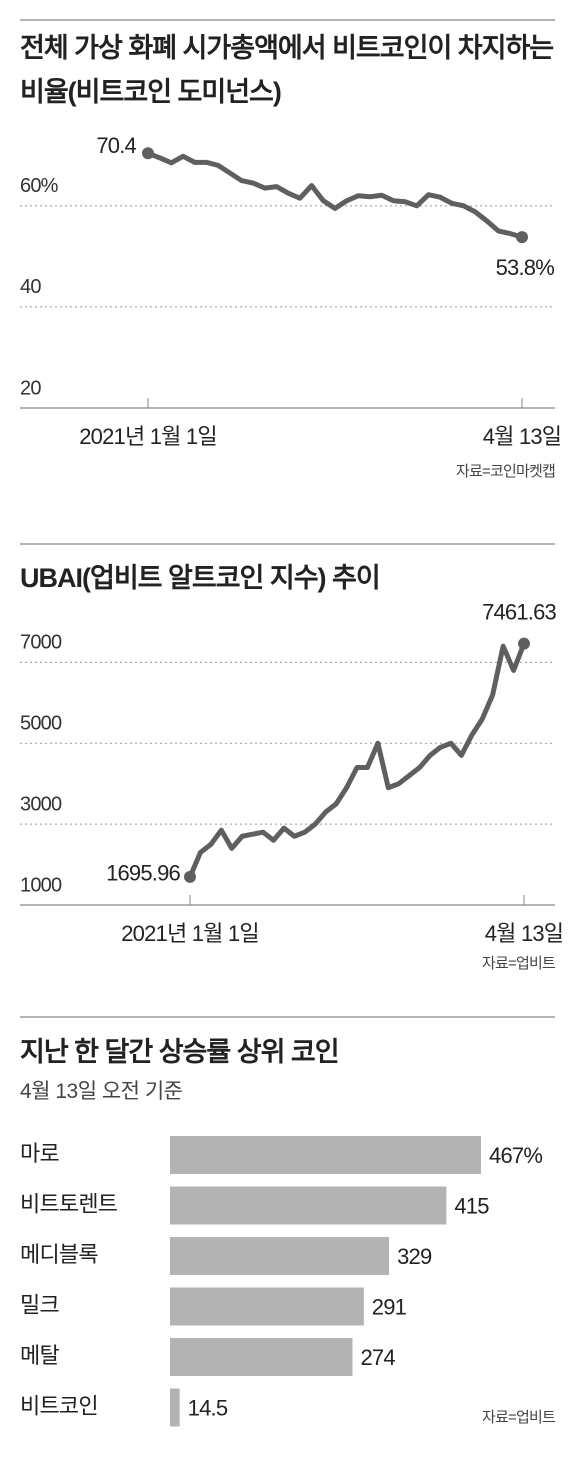 The image size is (580, 1457). Describe the element at coordinates (30, 287) in the screenshot. I see `y-tick-label: 40` at that location.